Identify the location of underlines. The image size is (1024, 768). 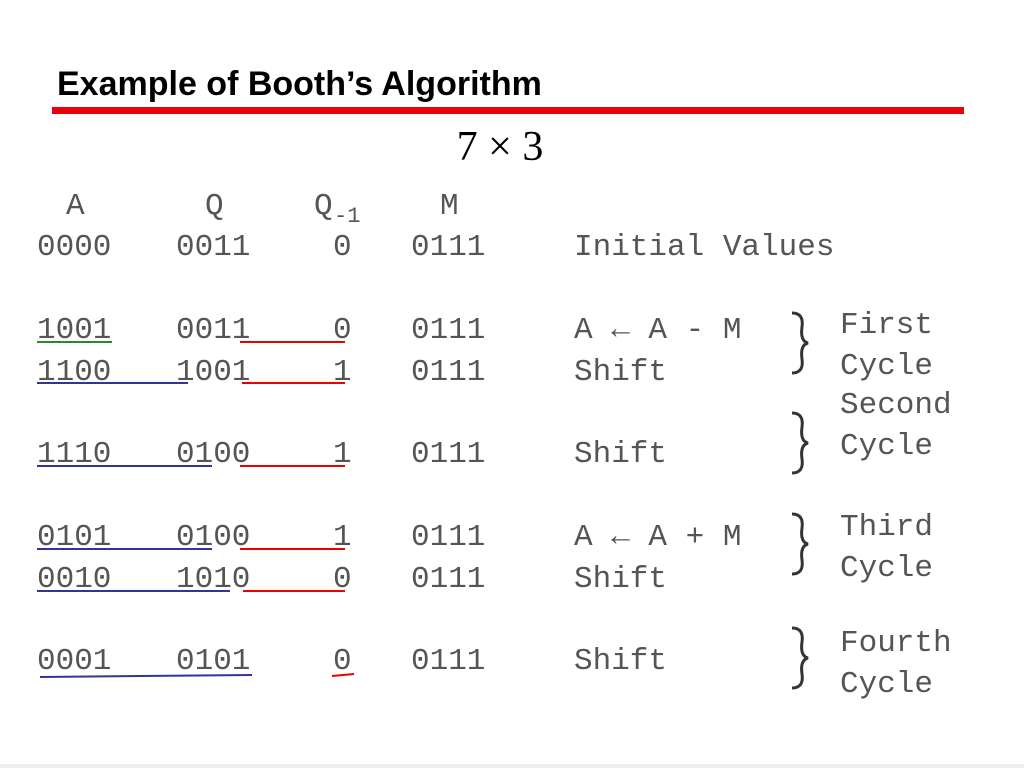
(196, 509).